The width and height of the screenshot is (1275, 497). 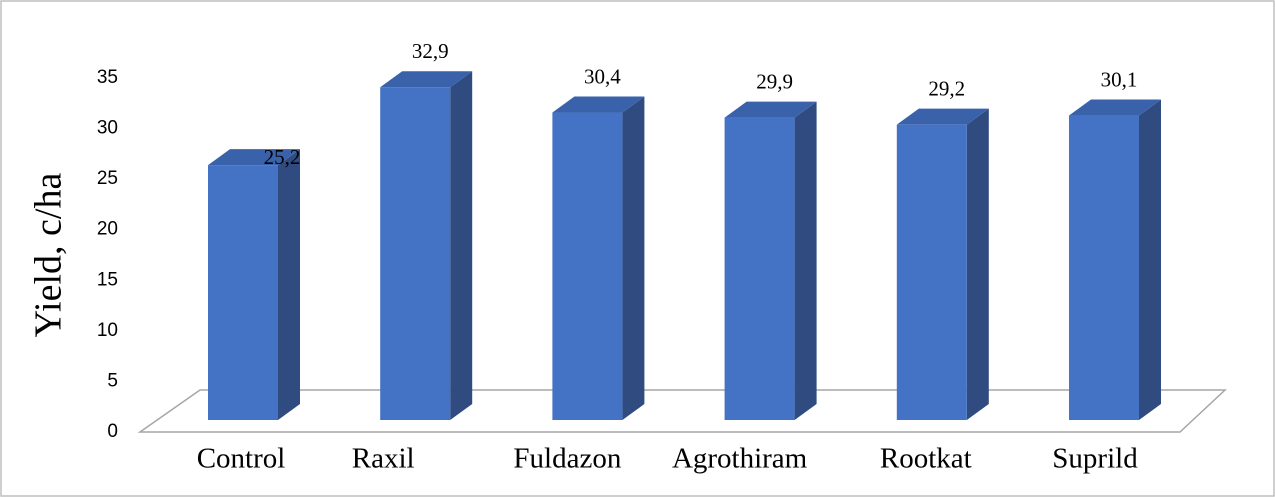 What do you see at coordinates (602, 76) in the screenshot?
I see `value-label: 30,4` at bounding box center [602, 76].